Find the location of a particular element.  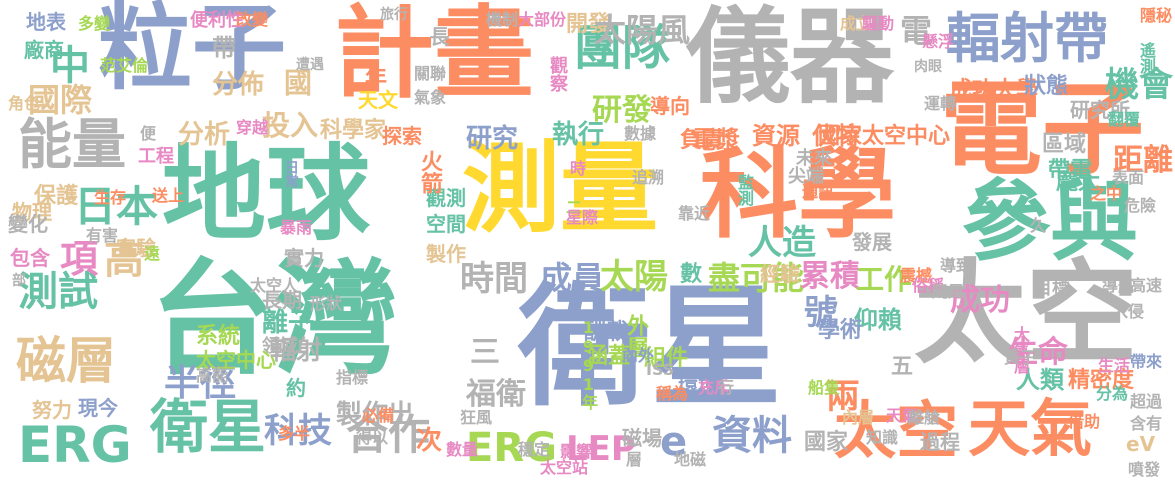

cloud-word: 質子 is located at coordinates (1020, 357).